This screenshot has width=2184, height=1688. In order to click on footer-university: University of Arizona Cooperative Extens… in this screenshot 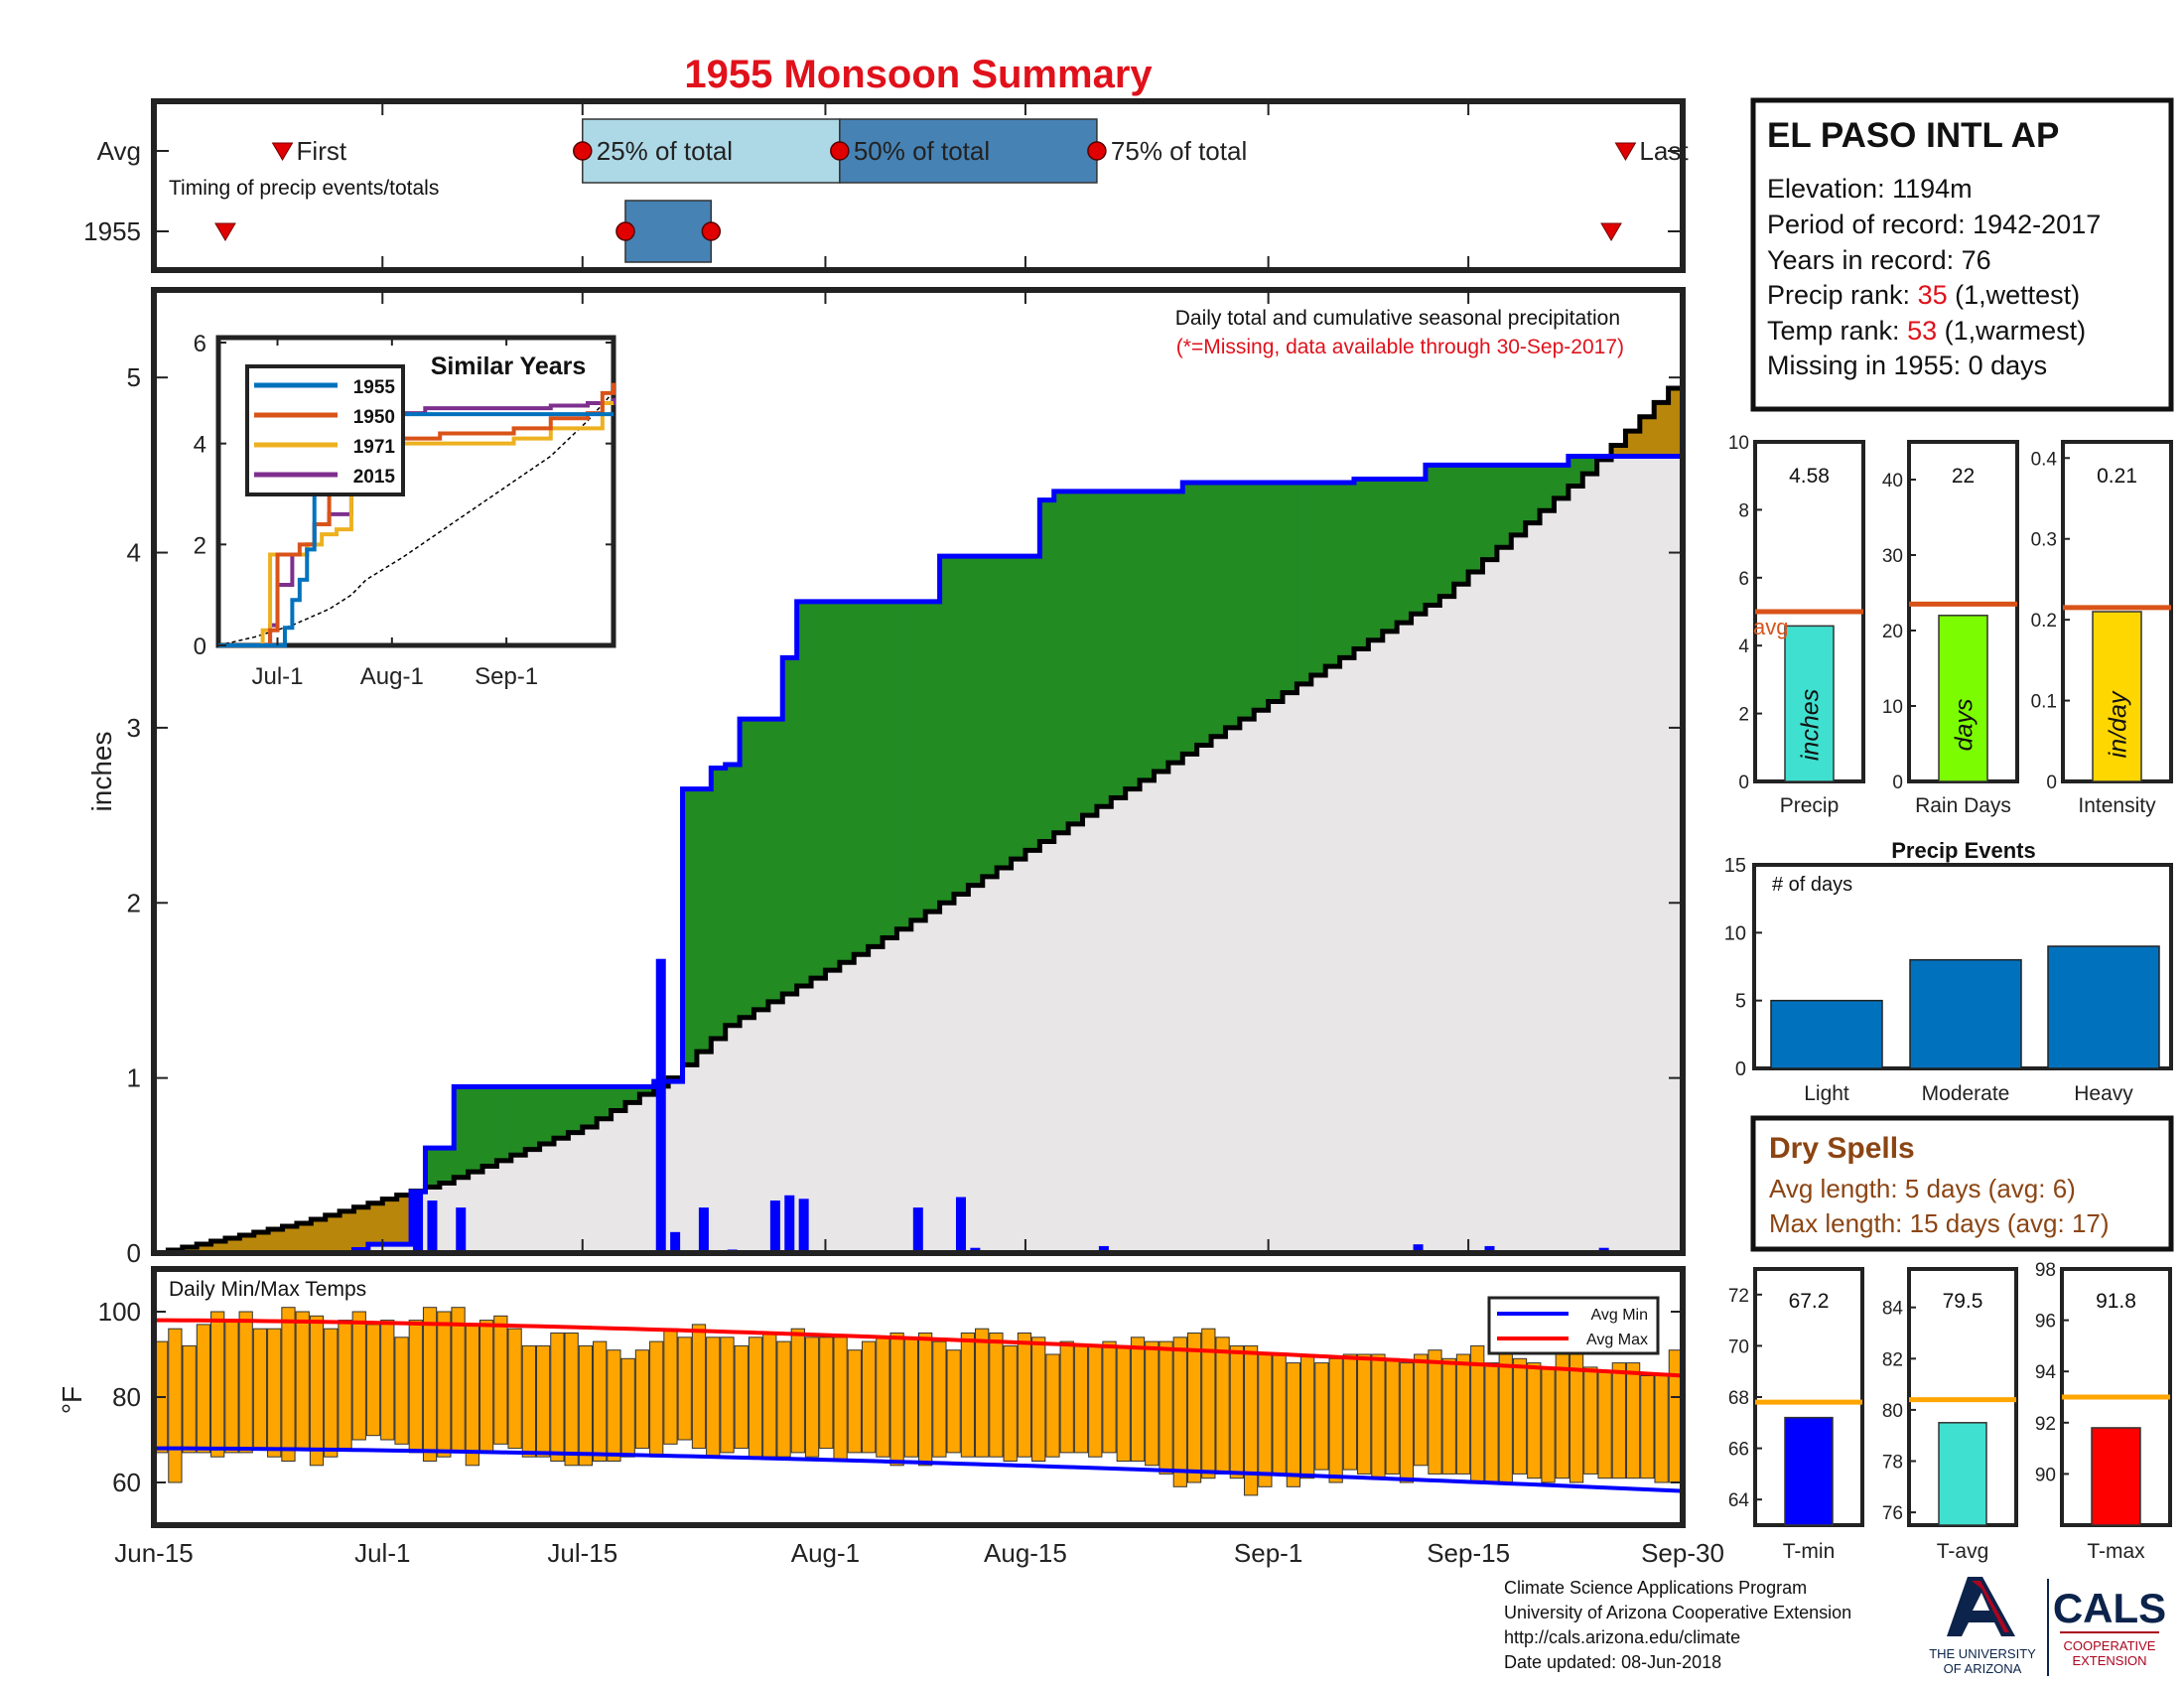, I will do `click(1677, 1612)`.